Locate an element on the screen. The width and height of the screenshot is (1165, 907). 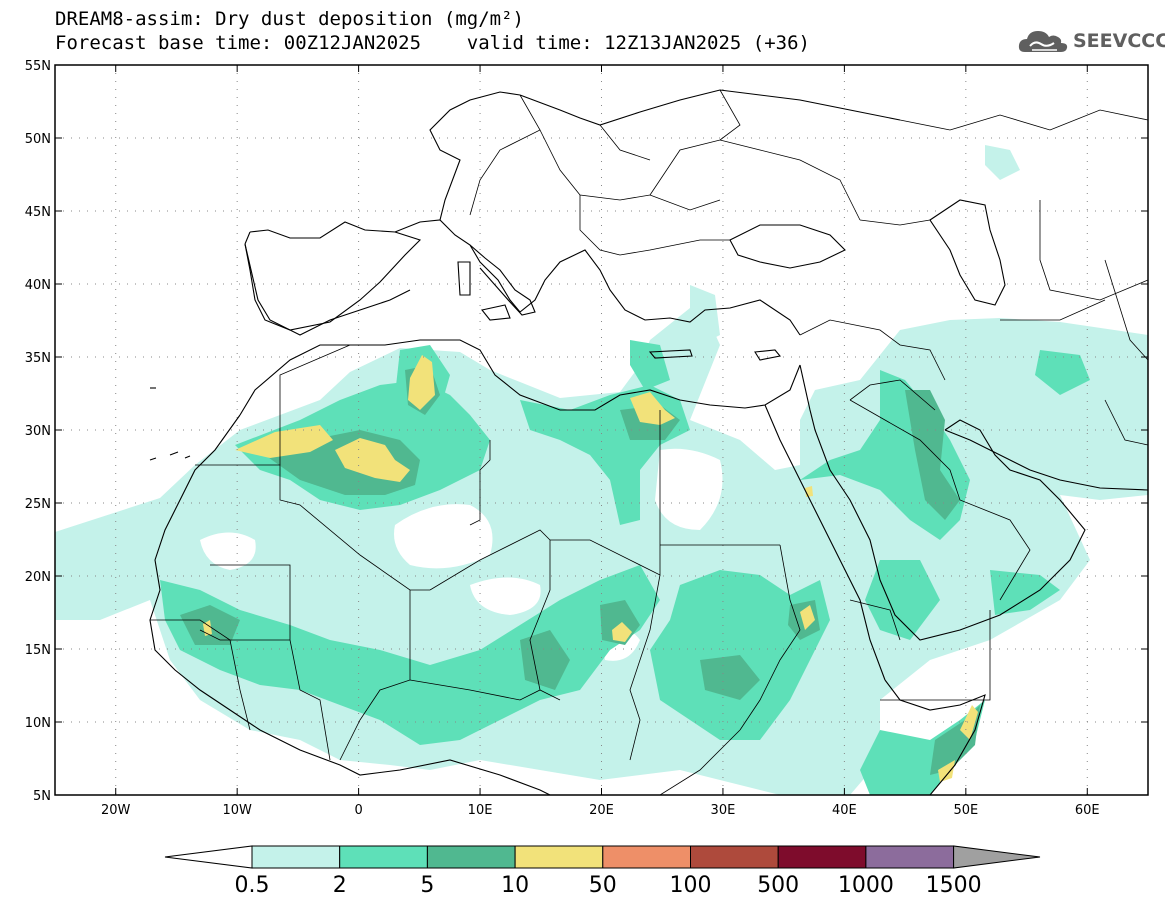
lon-tick-label: 10E is located at coordinates (480, 810).